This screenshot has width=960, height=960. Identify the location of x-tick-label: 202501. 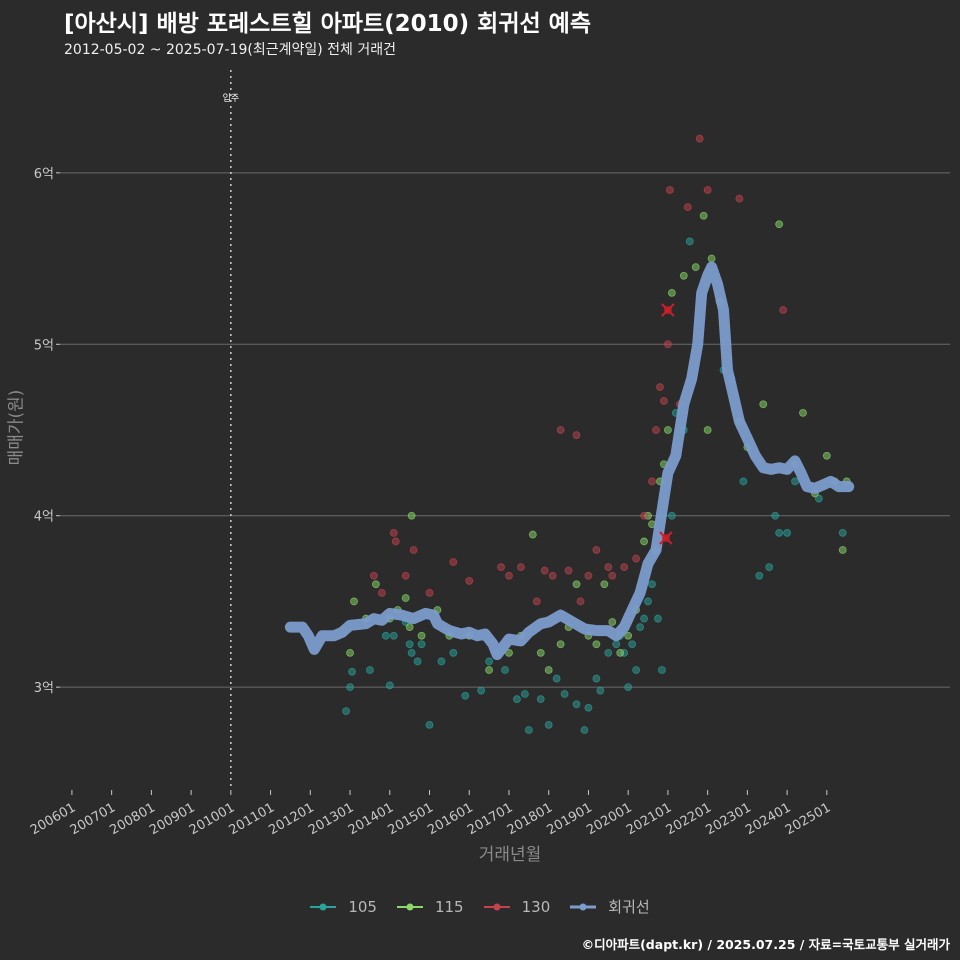
(808, 819).